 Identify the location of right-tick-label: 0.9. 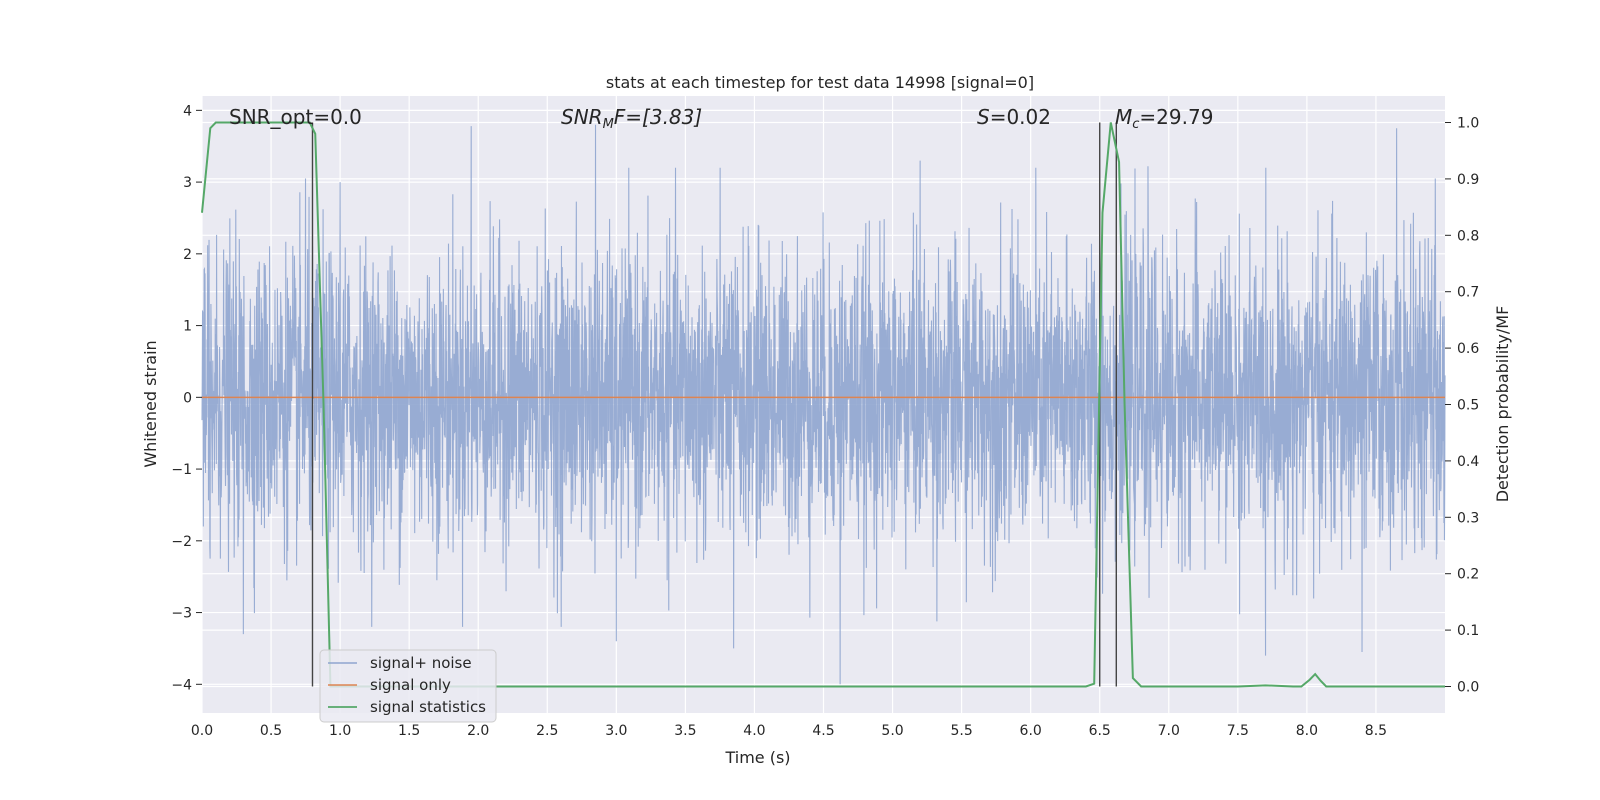
(1468, 180).